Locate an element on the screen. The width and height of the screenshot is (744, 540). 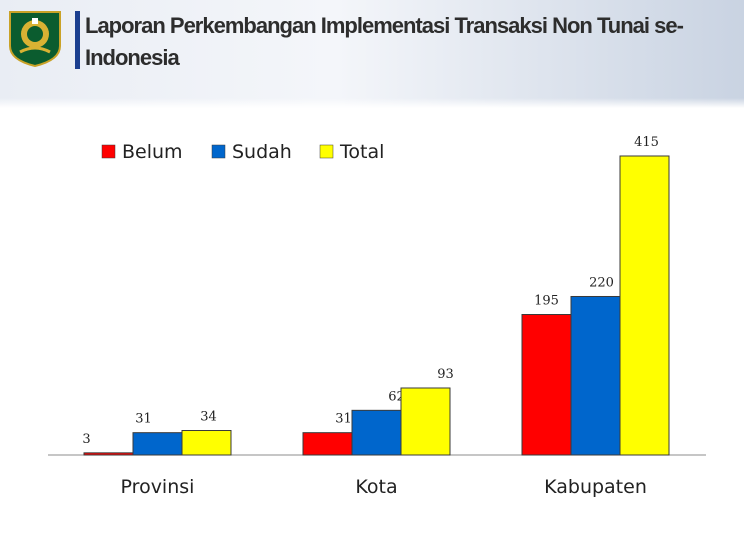
data-label-belum-kabupaten: 195 is located at coordinates (546, 301).